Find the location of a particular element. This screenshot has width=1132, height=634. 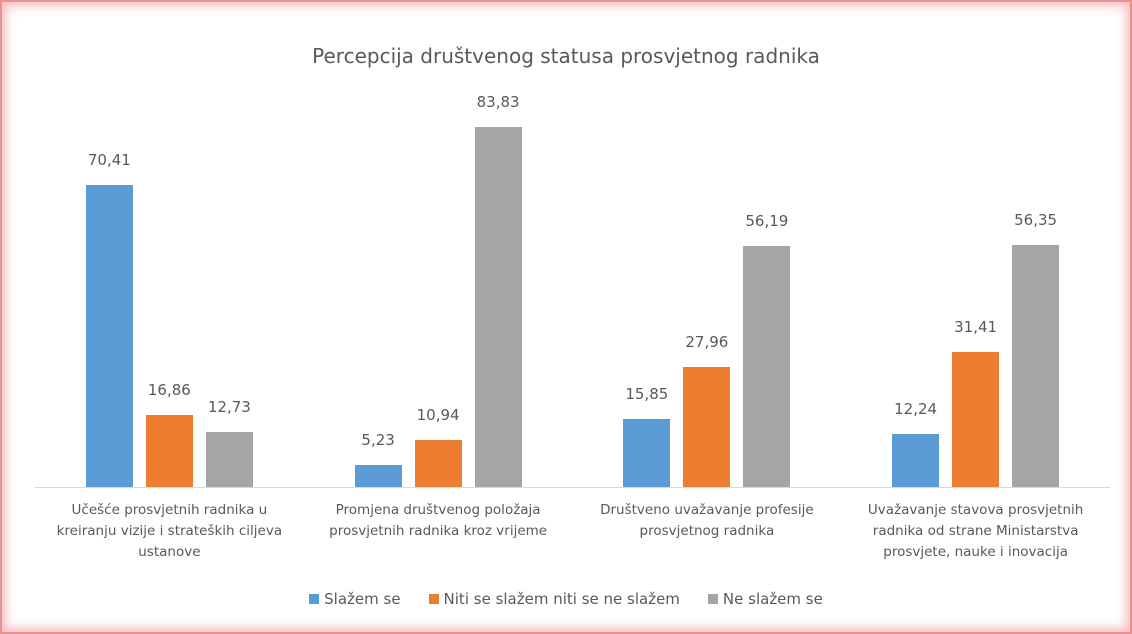

value-label: 16,86 is located at coordinates (169, 389).